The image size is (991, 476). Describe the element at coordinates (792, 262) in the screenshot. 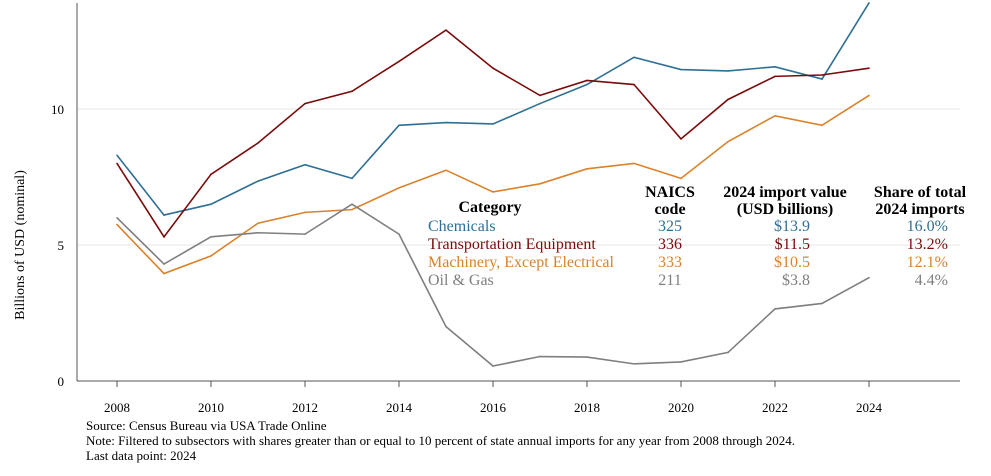

I see `table-cell-value: $10.5` at that location.